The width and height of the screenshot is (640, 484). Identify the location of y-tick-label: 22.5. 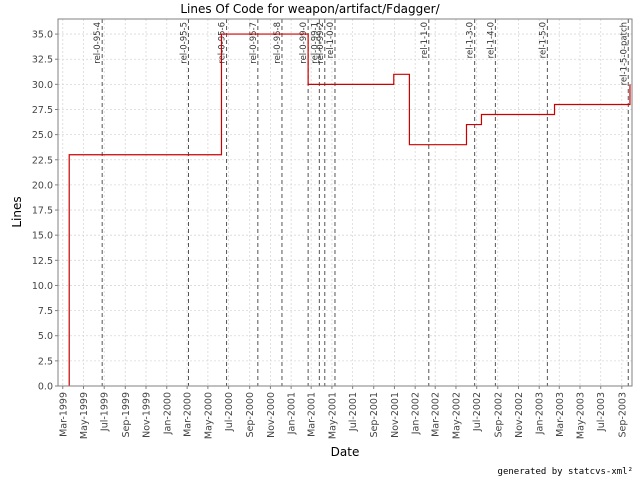
(42, 160).